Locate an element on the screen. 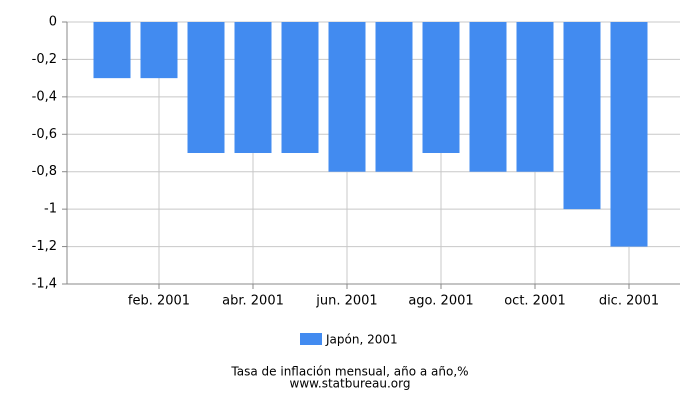 The height and width of the screenshot is (400, 700). x-tick-label: feb. 2001 is located at coordinates (159, 301).